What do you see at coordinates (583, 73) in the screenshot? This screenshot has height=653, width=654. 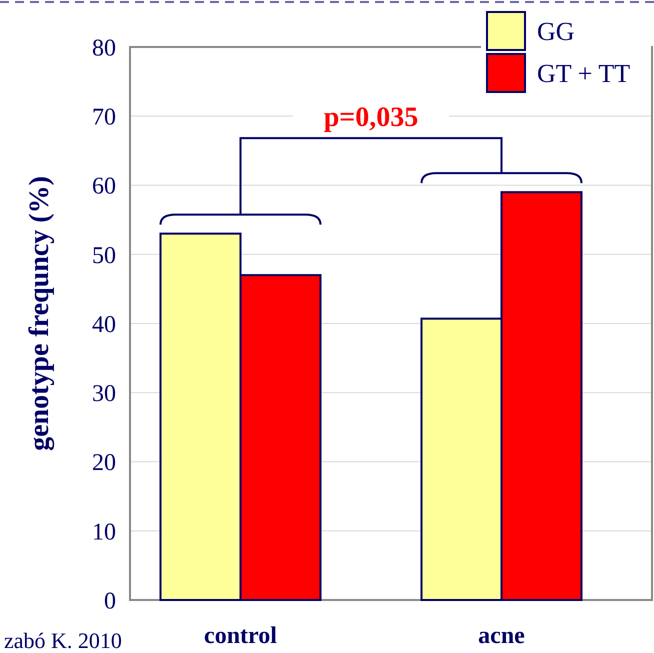 I see `legend-label: GT + TT` at bounding box center [583, 73].